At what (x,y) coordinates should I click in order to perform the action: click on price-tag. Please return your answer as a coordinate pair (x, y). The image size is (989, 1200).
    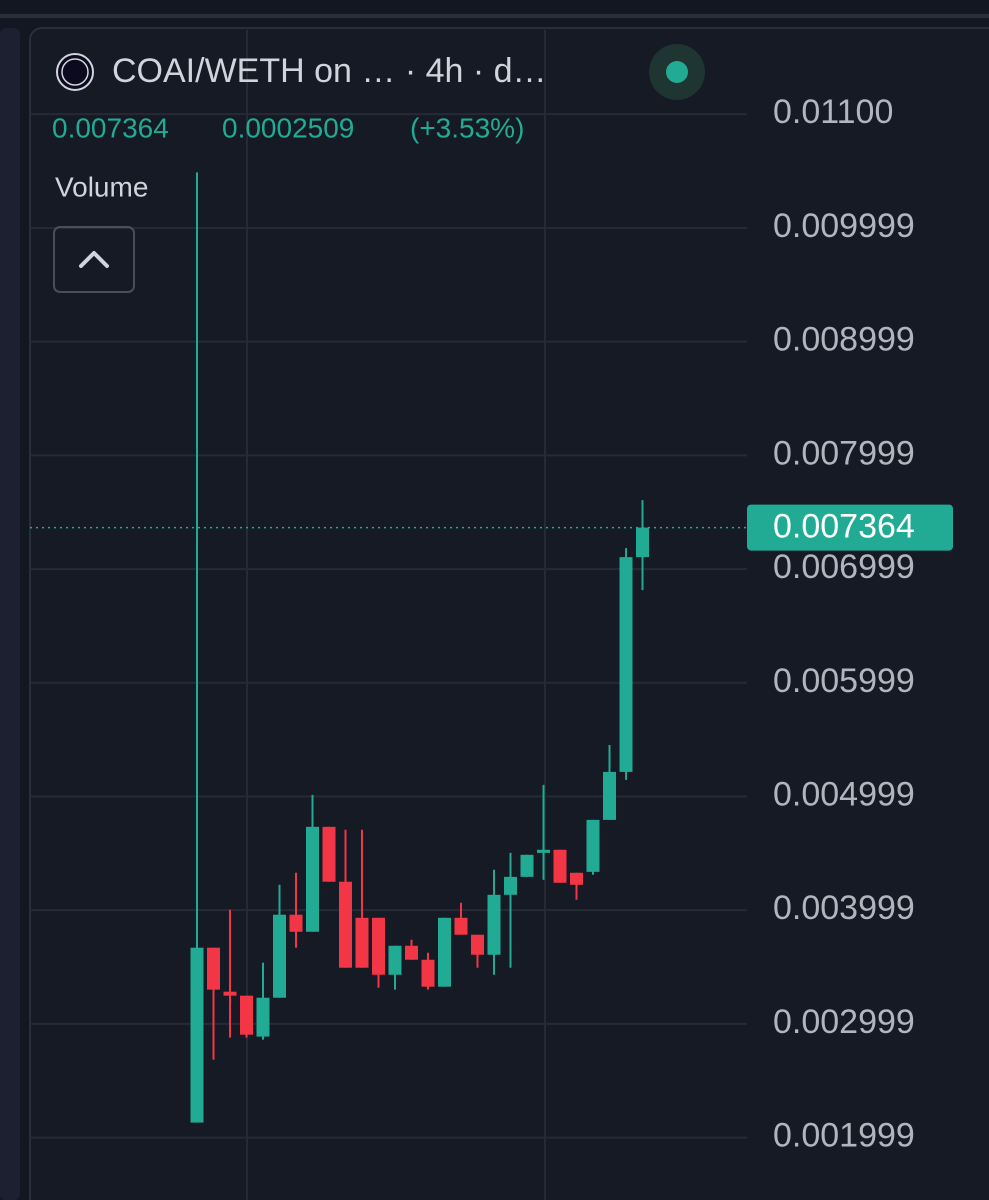
    Looking at the image, I should click on (850, 527).